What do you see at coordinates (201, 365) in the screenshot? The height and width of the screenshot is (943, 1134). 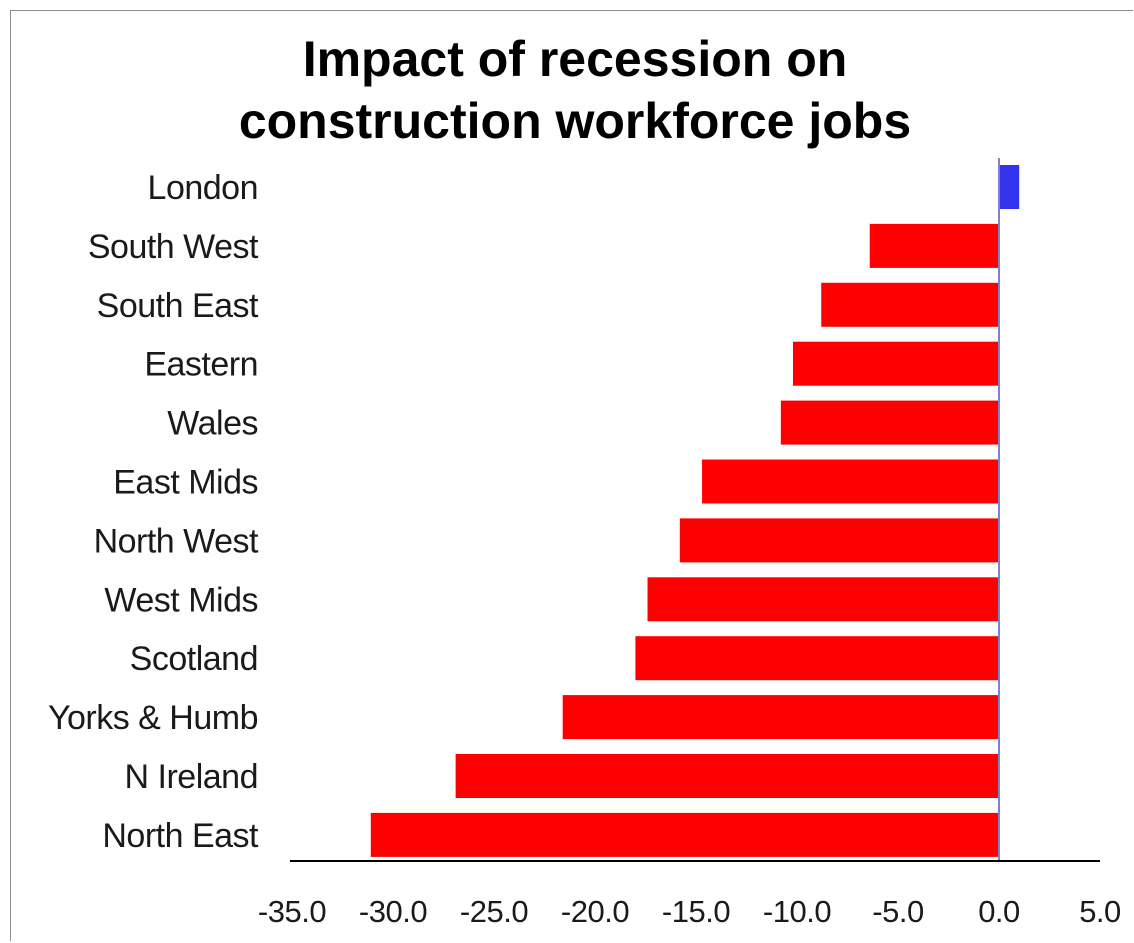 I see `category-label: Eastern` at bounding box center [201, 365].